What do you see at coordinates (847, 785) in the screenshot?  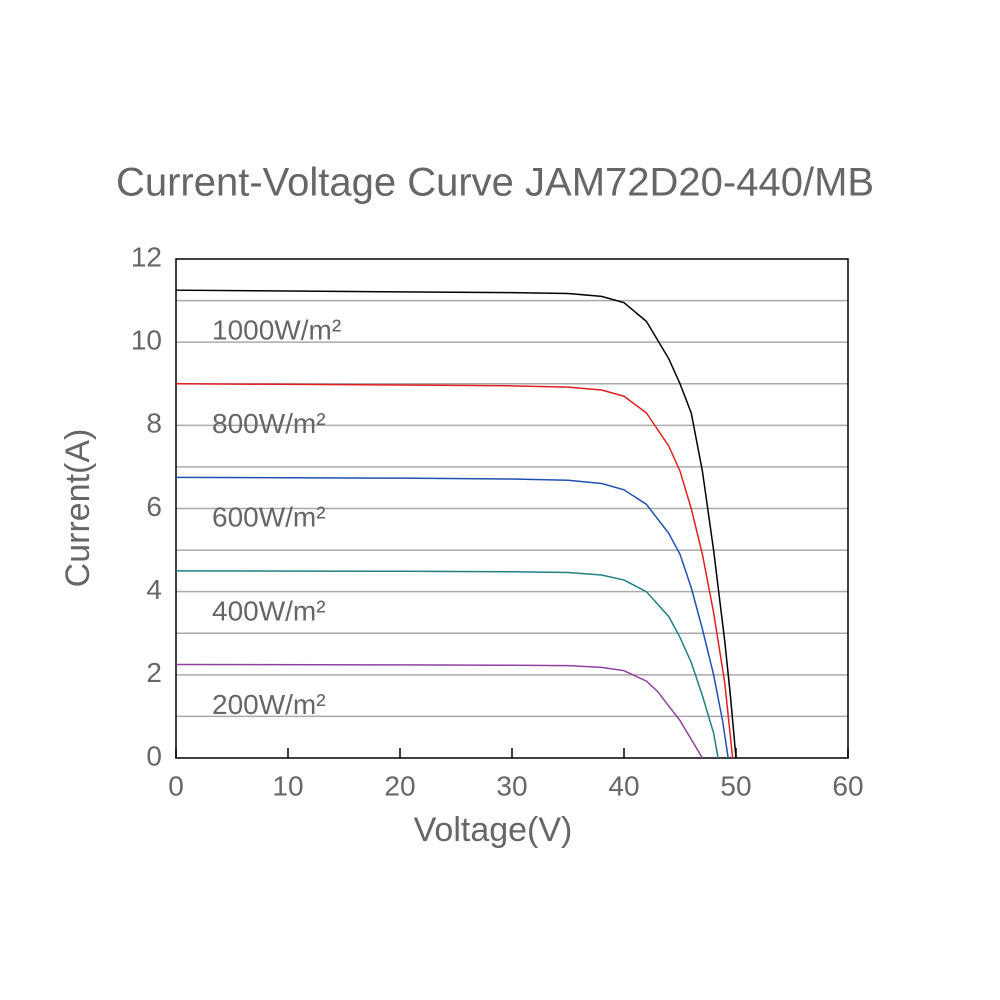 I see `x-tick-label: 60` at bounding box center [847, 785].